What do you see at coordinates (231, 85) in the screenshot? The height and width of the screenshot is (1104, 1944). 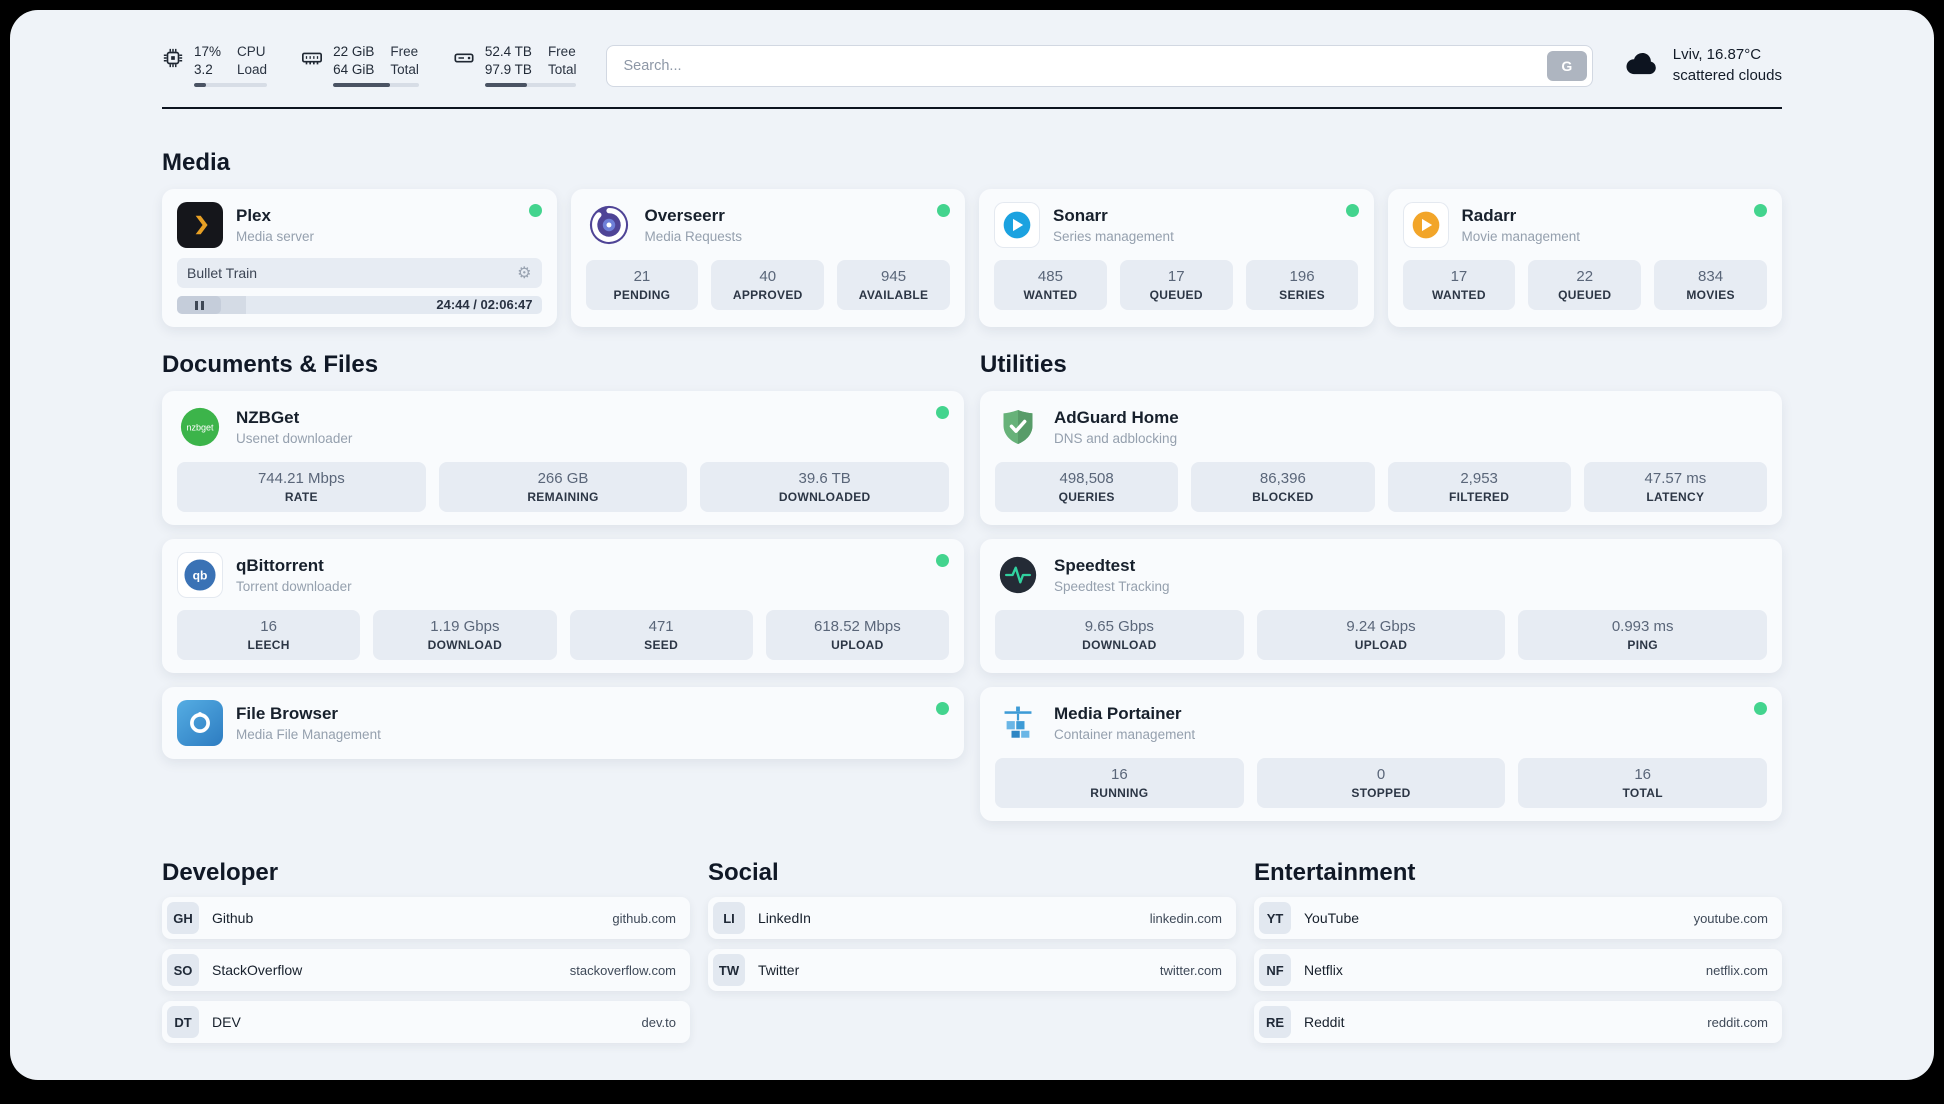 I see `cpu-bar` at bounding box center [231, 85].